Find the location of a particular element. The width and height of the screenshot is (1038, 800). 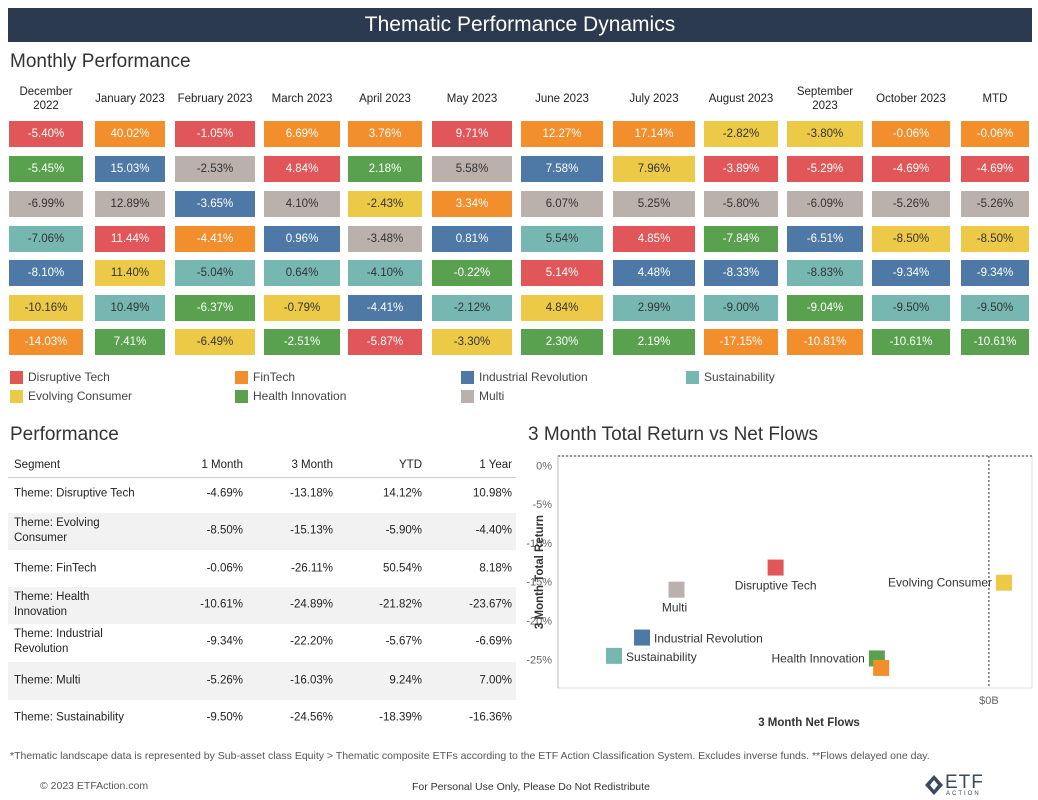

table-cell: 8.18% is located at coordinates (495, 568).